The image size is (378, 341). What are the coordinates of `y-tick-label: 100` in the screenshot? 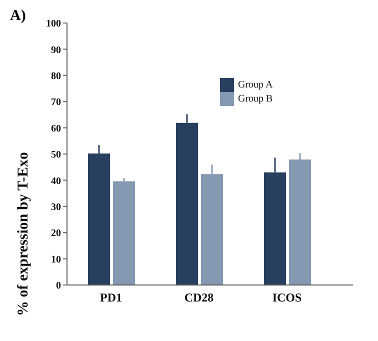 It's located at (53, 24).